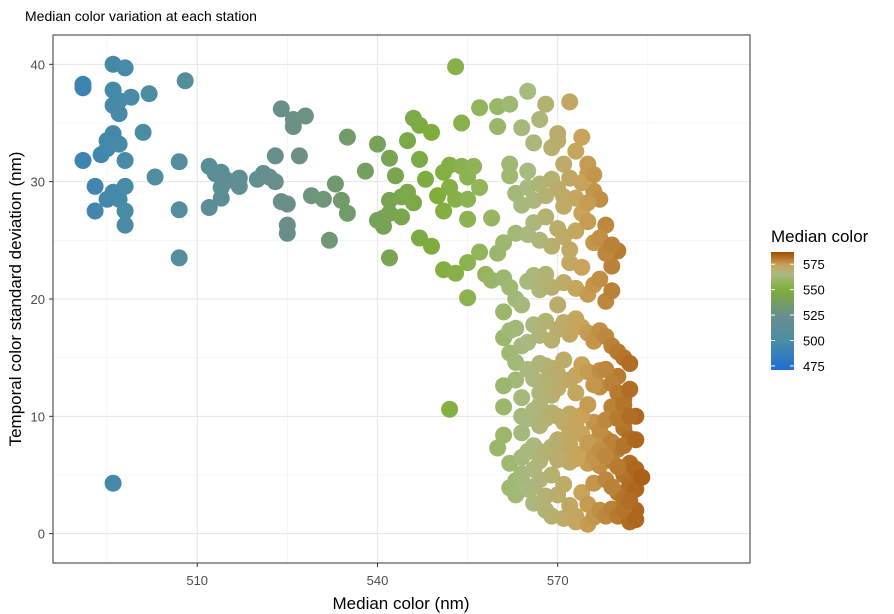 Image resolution: width=894 pixels, height=614 pixels. Describe the element at coordinates (38, 299) in the screenshot. I see `y-tick-label: 20` at that location.